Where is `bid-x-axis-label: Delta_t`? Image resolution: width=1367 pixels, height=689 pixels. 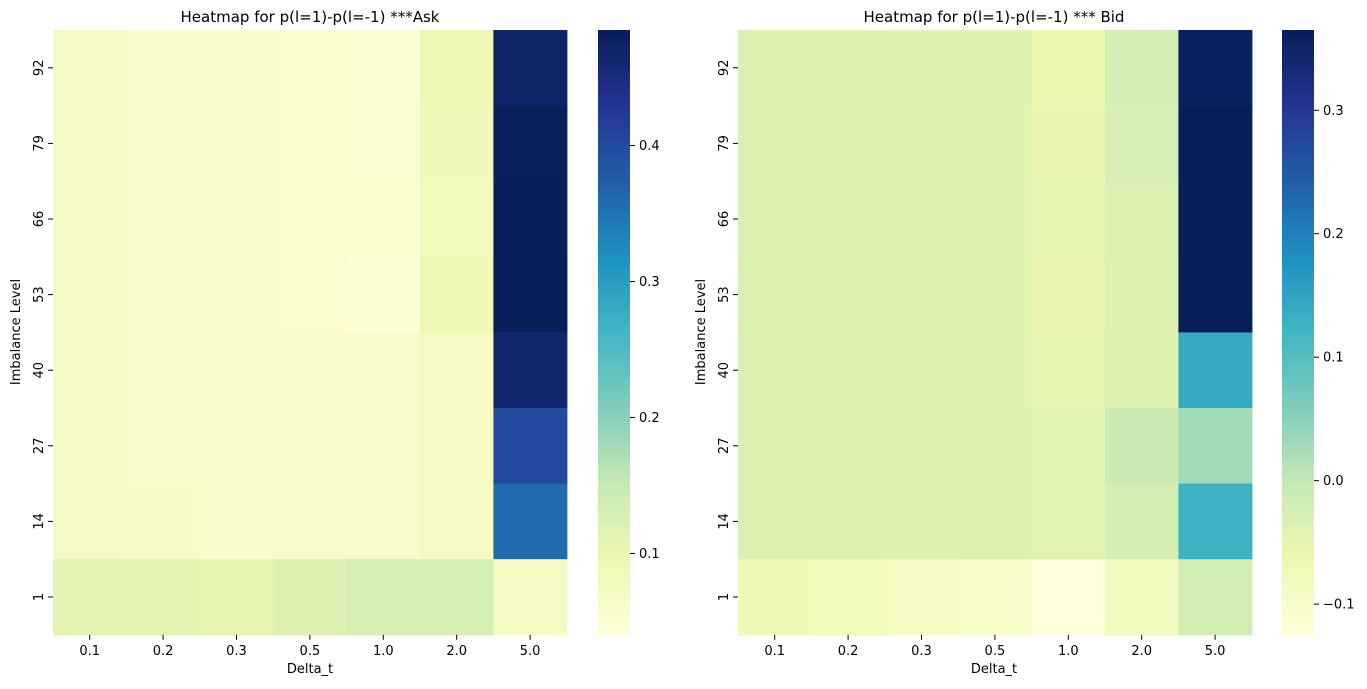
bid-x-axis-label: Delta_t is located at coordinates (994, 669).